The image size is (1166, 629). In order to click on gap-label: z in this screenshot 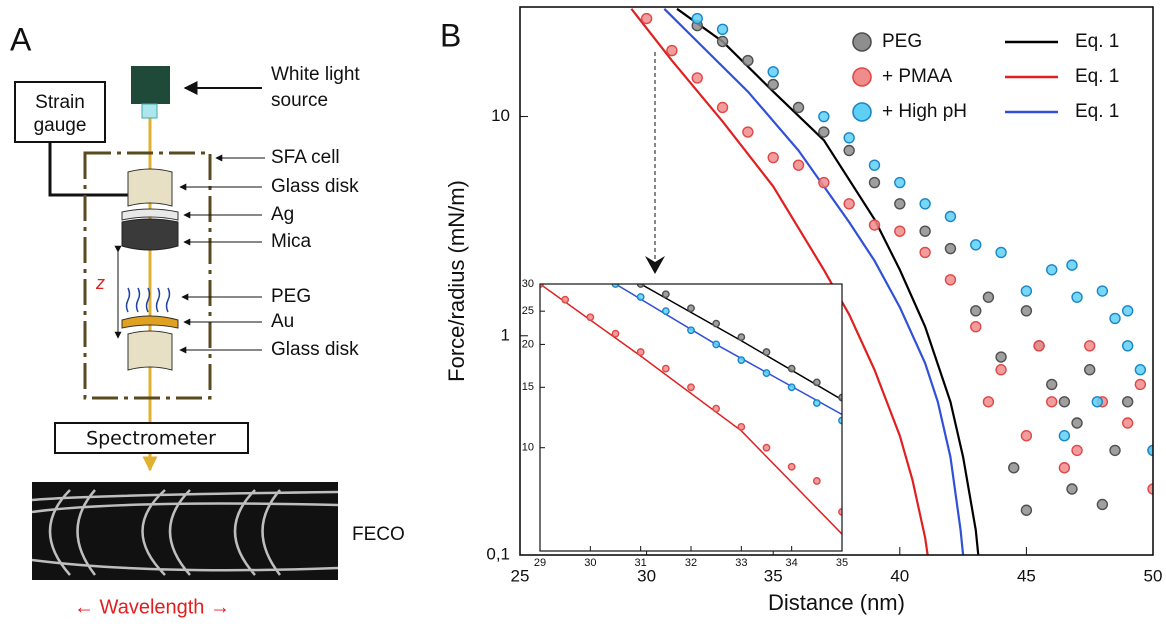, I will do `click(100, 283)`.